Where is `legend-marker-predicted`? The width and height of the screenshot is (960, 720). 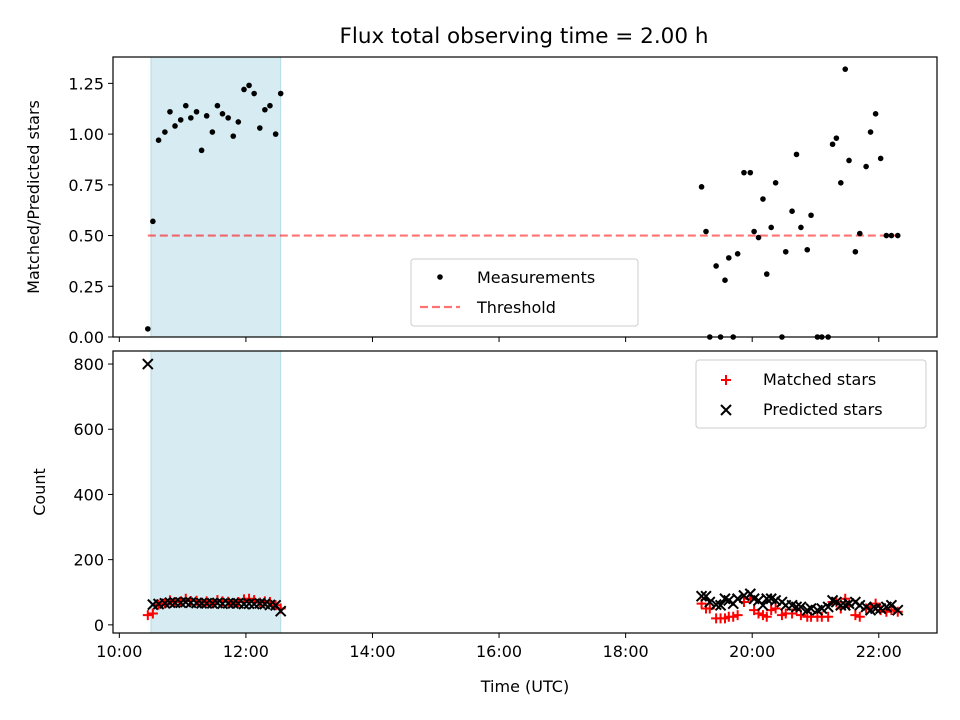
legend-marker-predicted is located at coordinates (726, 410).